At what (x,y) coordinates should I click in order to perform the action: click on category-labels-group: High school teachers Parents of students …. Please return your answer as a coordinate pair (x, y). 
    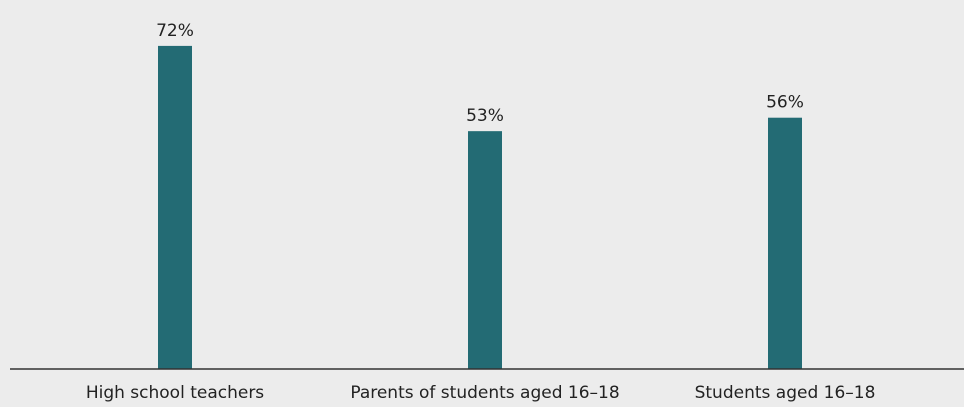
    Looking at the image, I should click on (481, 393).